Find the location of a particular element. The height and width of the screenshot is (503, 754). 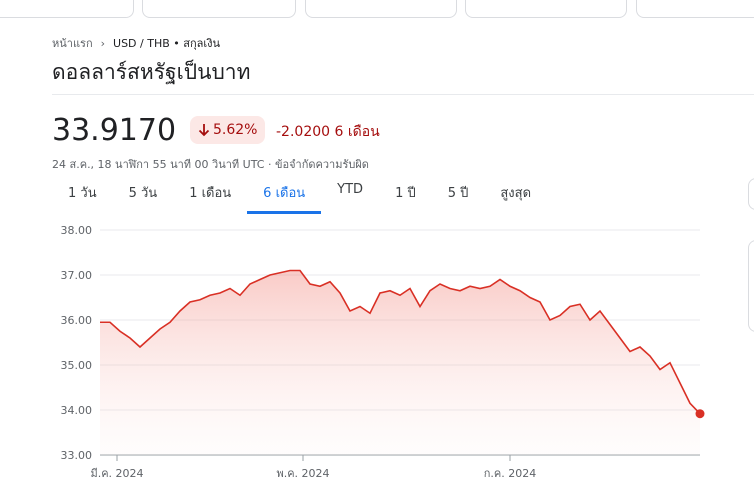

crumb-sep: › is located at coordinates (103, 43).